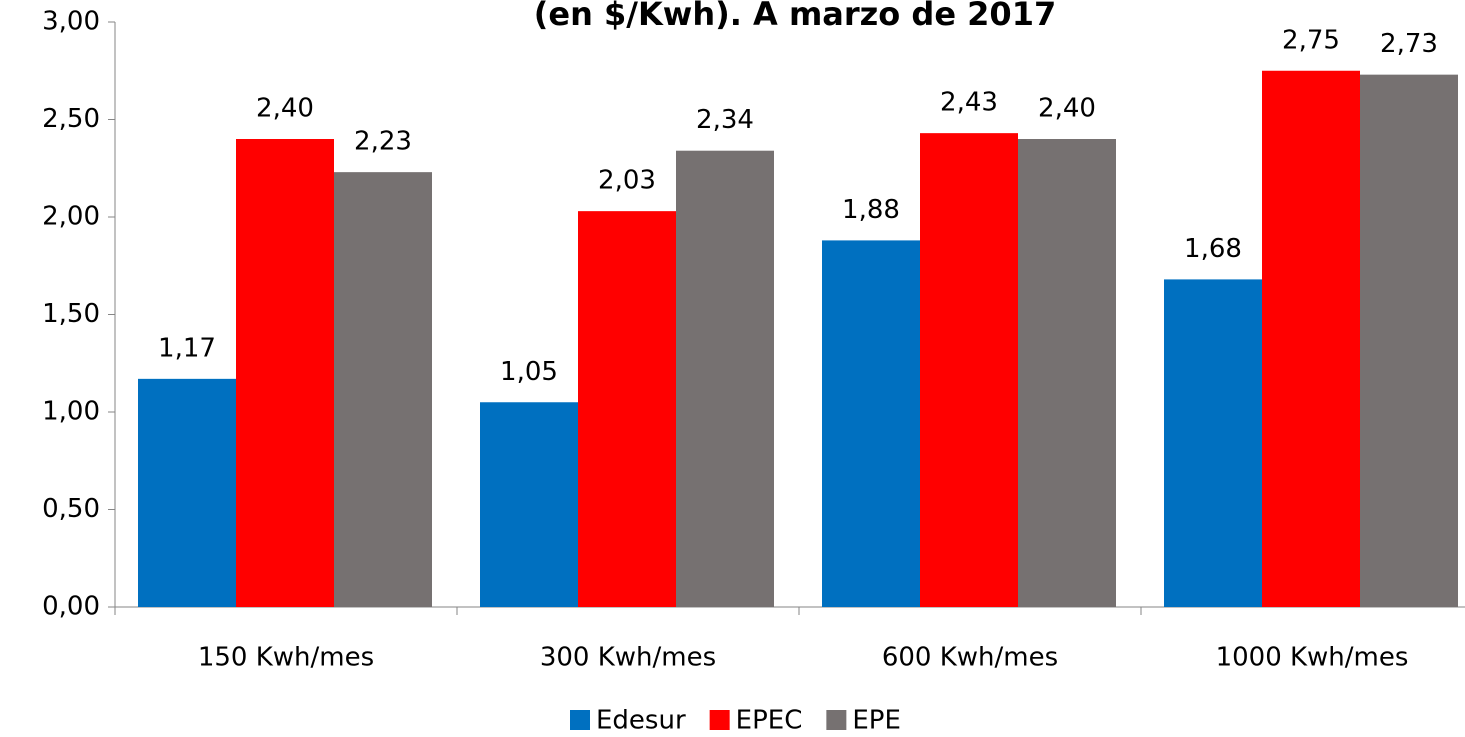  Describe the element at coordinates (1311, 40) in the screenshot. I see `data-label: 2,75` at that location.